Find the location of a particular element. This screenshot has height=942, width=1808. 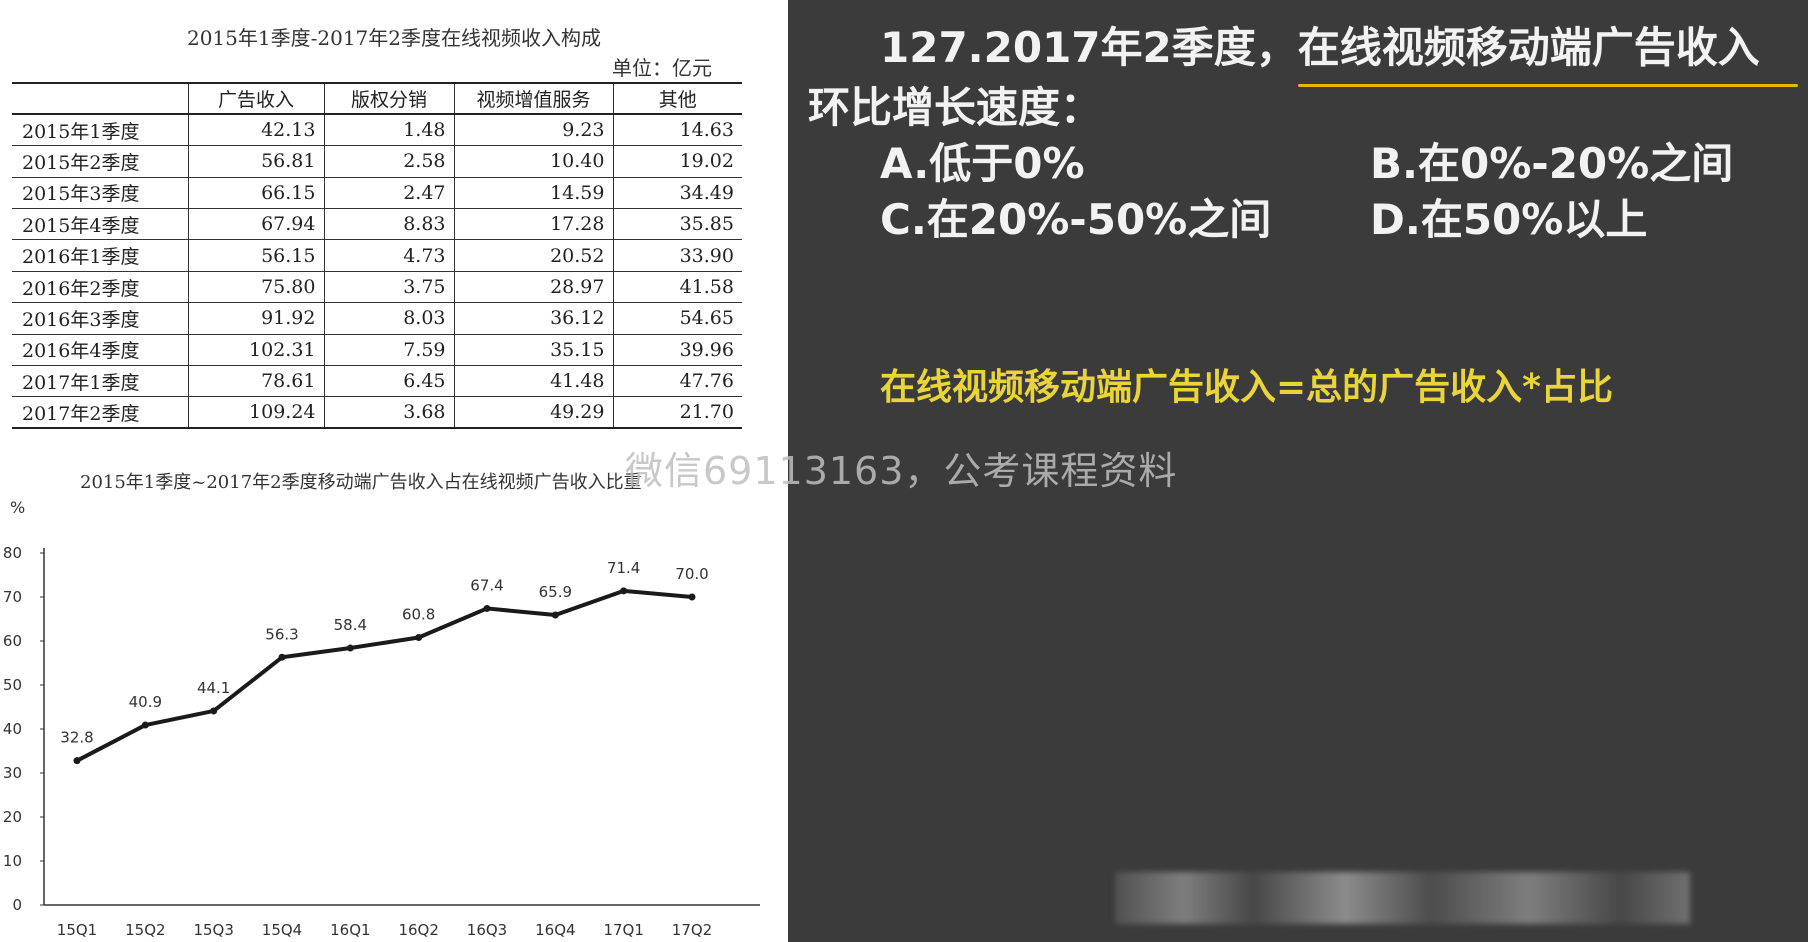

question-line-1: 127.2017年2季度，在线视频移动端广告收入 is located at coordinates (1320, 47).